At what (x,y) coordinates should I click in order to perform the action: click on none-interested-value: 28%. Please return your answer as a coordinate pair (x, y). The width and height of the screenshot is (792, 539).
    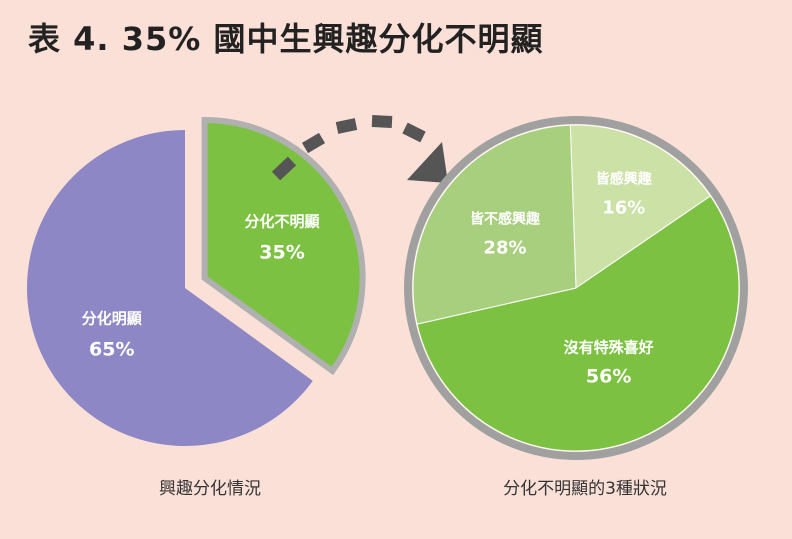
    Looking at the image, I should click on (504, 247).